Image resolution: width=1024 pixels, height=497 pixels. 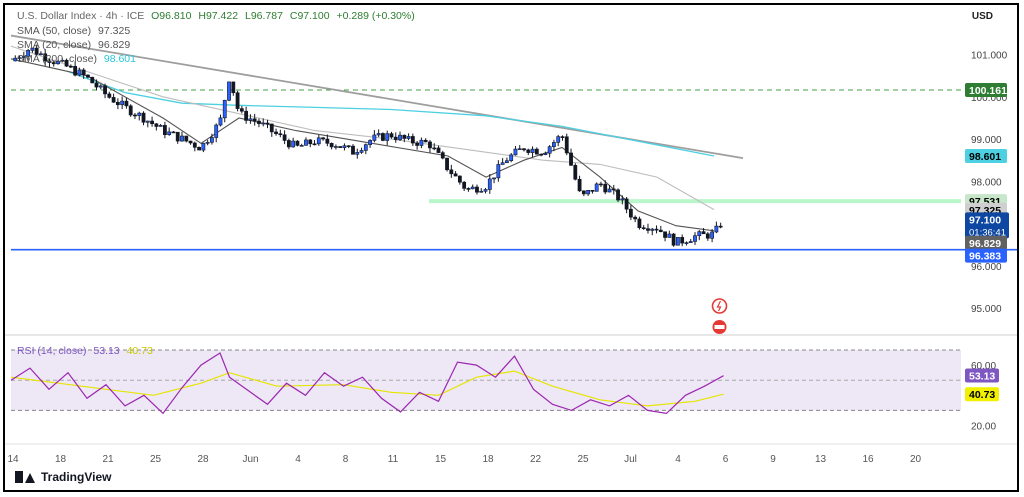 What do you see at coordinates (630, 459) in the screenshot?
I see `time-tick-label: Jul` at bounding box center [630, 459].